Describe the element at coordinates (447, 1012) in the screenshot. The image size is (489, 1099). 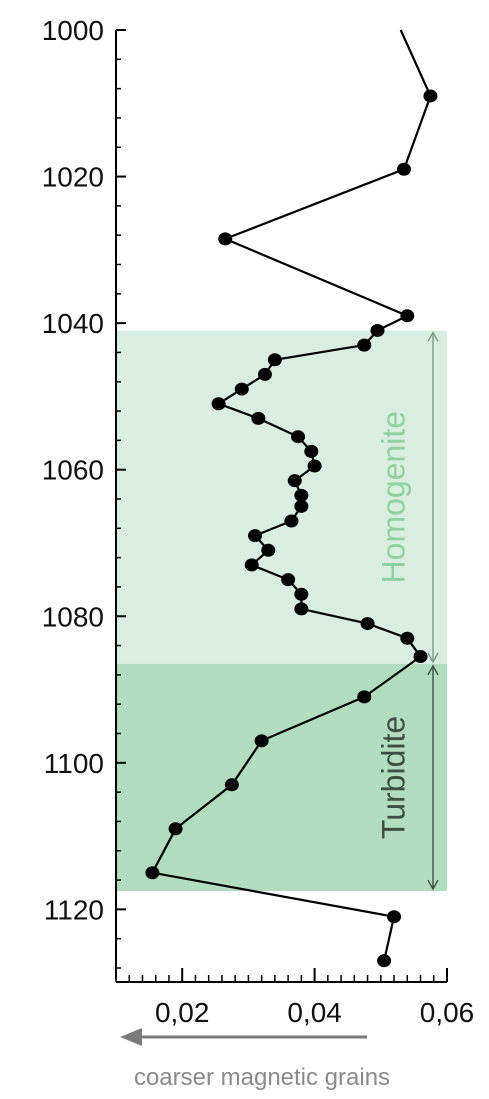
I see `x-tick-label: 0,06` at that location.